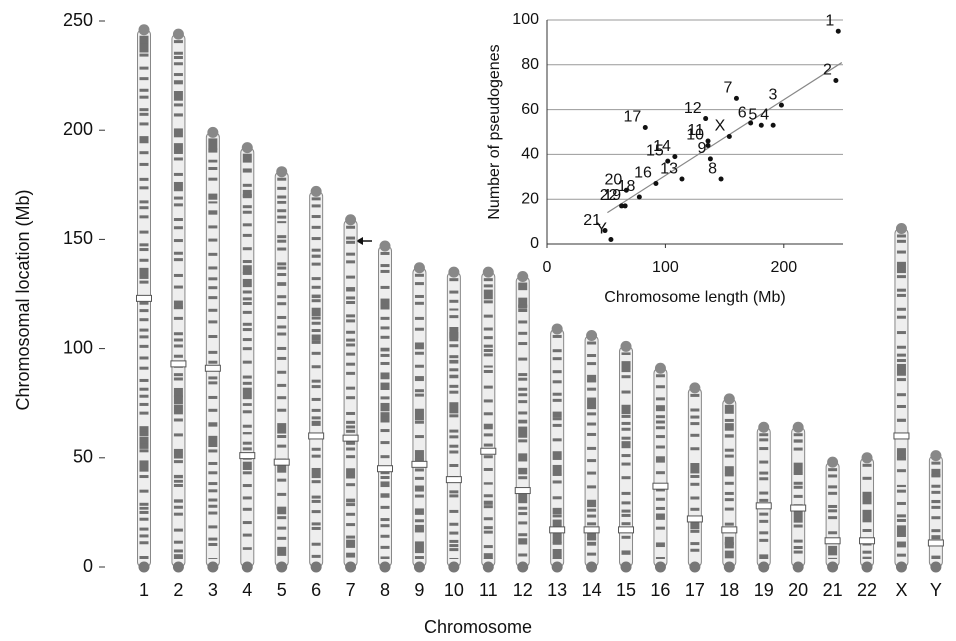 This screenshot has height=641, width=956. Describe the element at coordinates (557, 590) in the screenshot. I see `x-tick-label: 13` at that location.